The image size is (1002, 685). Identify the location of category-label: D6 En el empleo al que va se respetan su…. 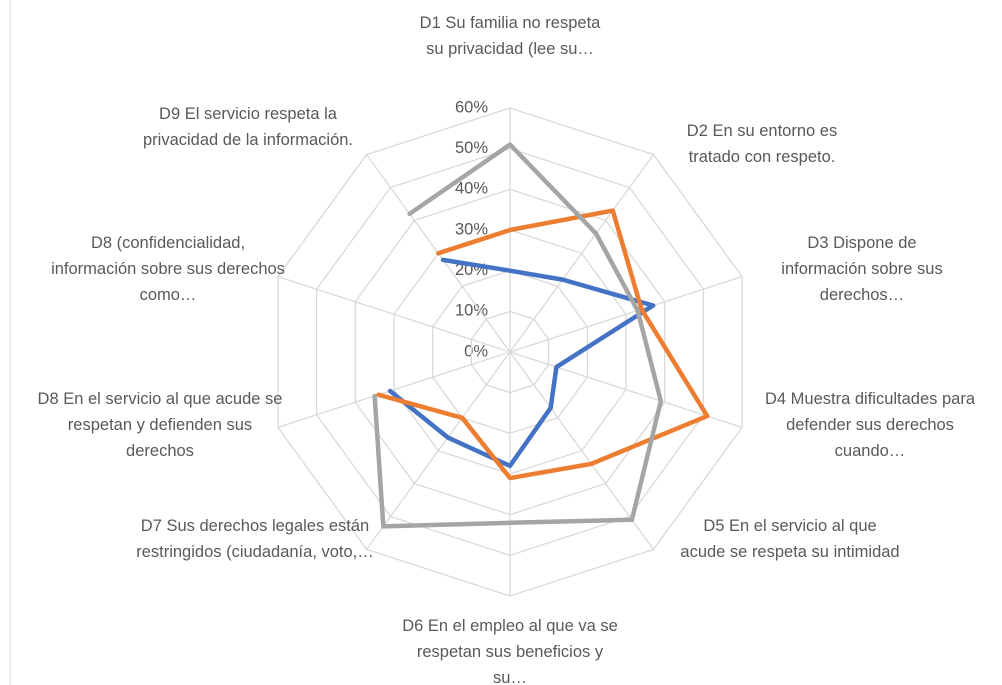
(510, 651).